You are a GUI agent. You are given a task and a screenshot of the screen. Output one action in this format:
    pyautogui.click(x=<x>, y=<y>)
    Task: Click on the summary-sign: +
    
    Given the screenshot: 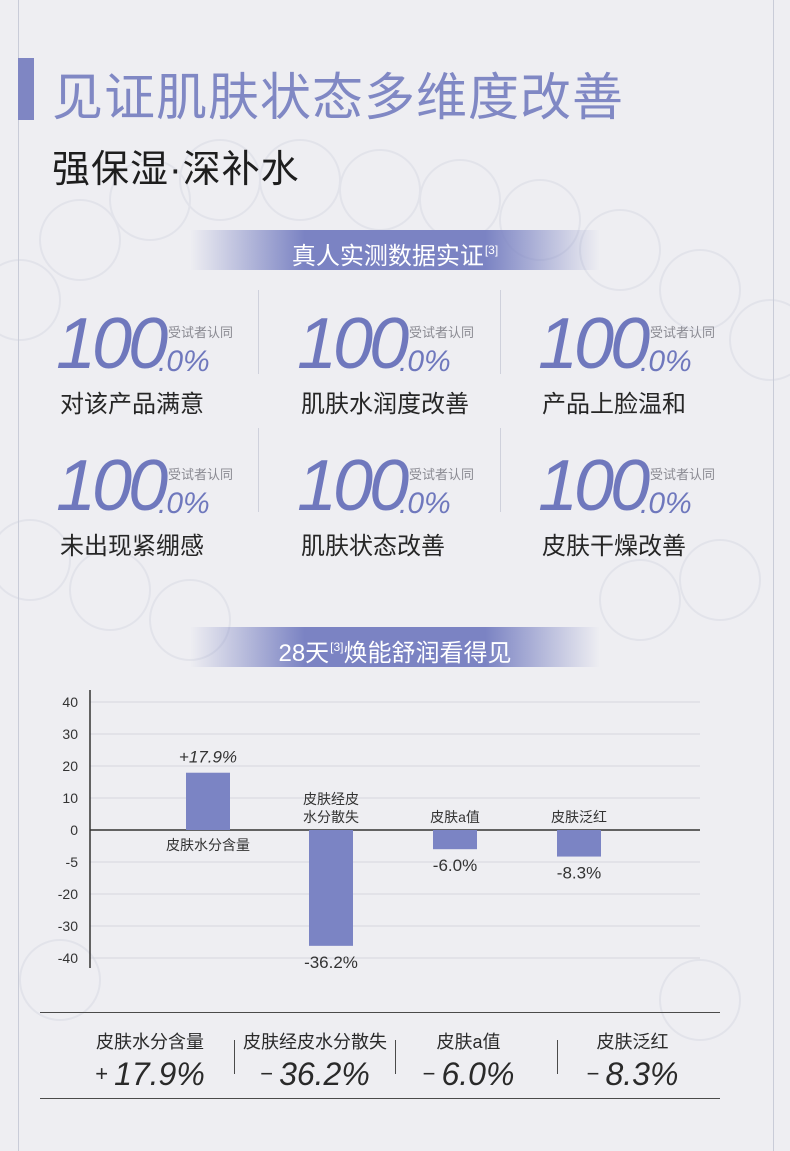 What is the action you would take?
    pyautogui.click(x=102, y=1073)
    